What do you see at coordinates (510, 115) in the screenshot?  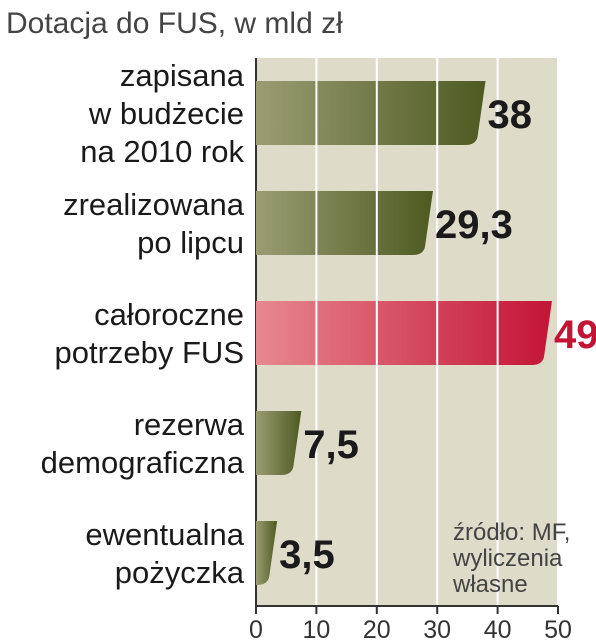 I see `value-label: 38` at bounding box center [510, 115].